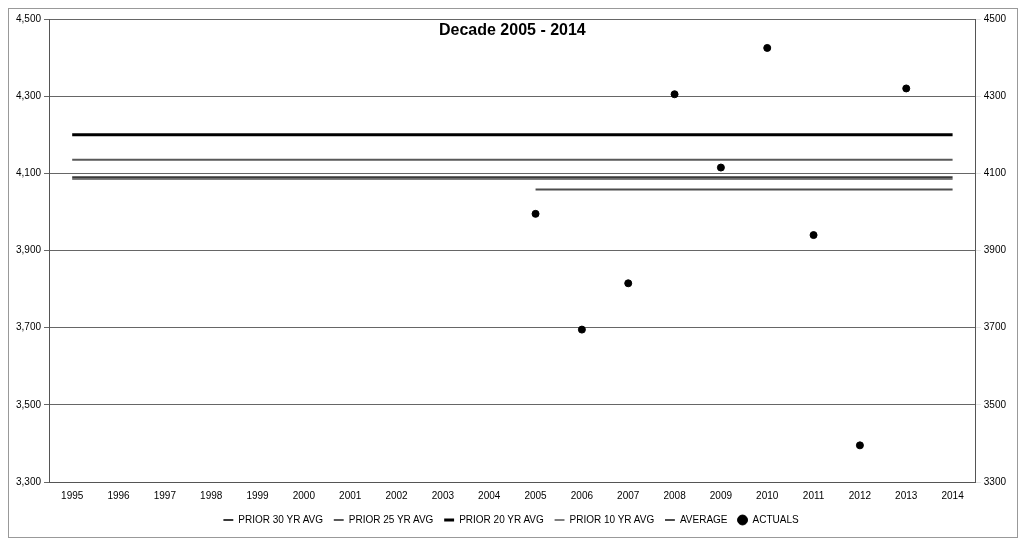 The image size is (1028, 546). What do you see at coordinates (211, 495) in the screenshot?
I see `x-tick-label: 1998` at bounding box center [211, 495].